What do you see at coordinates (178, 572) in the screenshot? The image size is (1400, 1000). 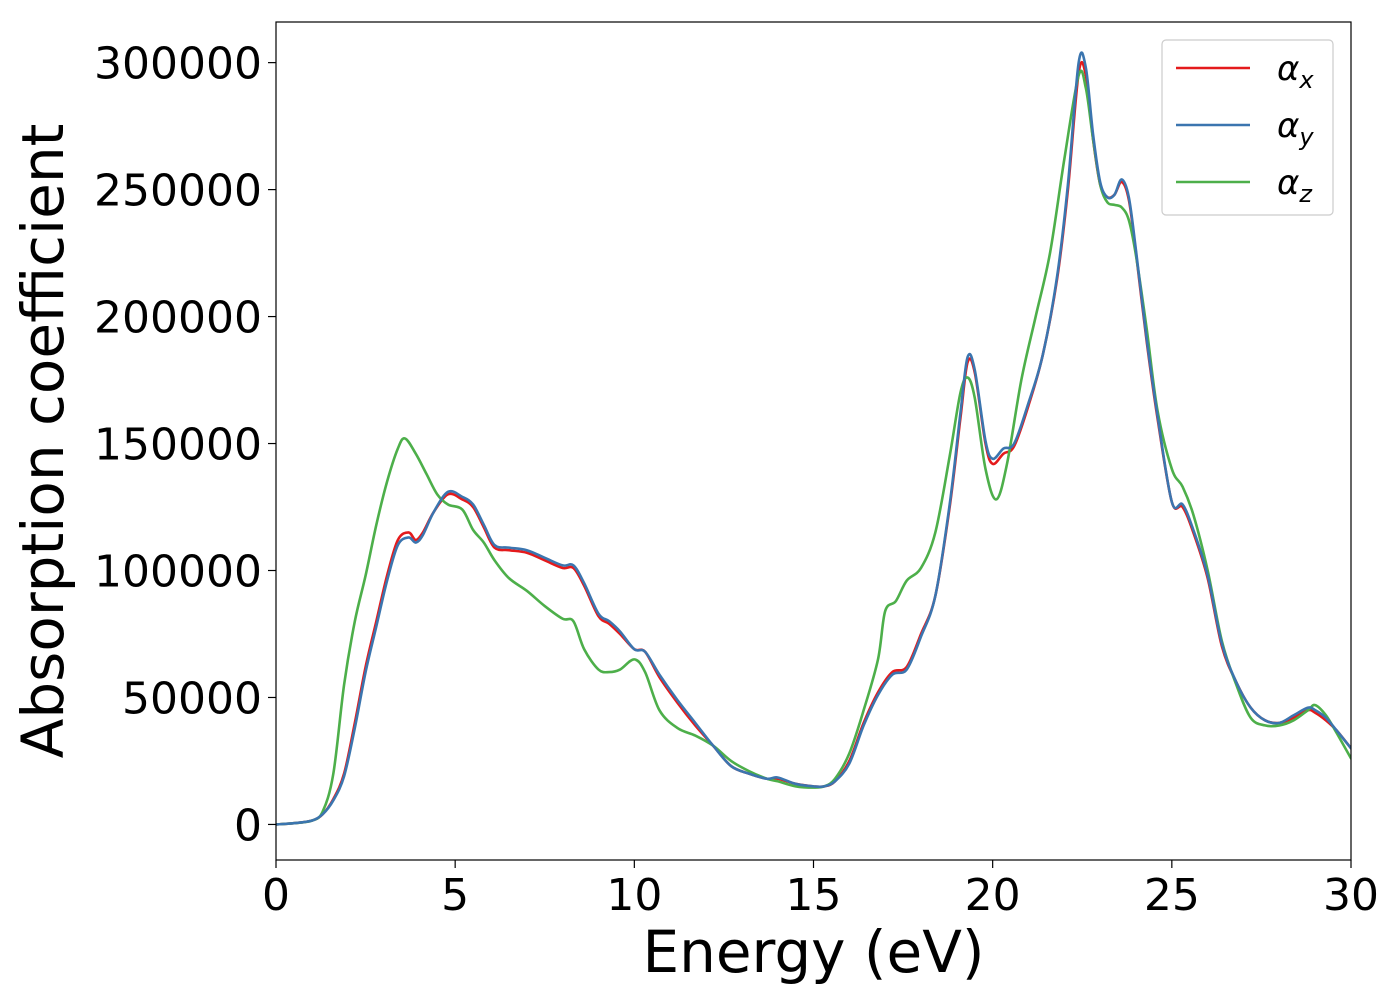 I see `y-tick-label: 100000` at bounding box center [178, 572].